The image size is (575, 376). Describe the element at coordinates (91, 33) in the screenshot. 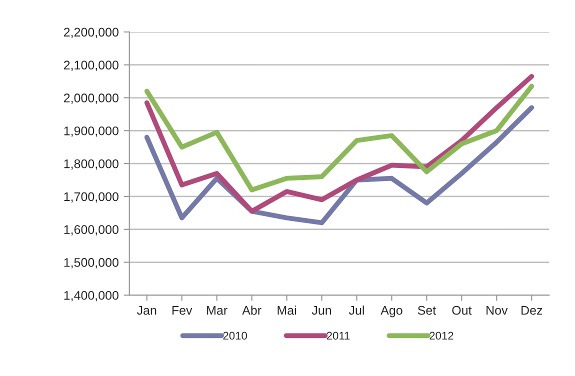

I see `y-tick-label: 2,200,000` at that location.